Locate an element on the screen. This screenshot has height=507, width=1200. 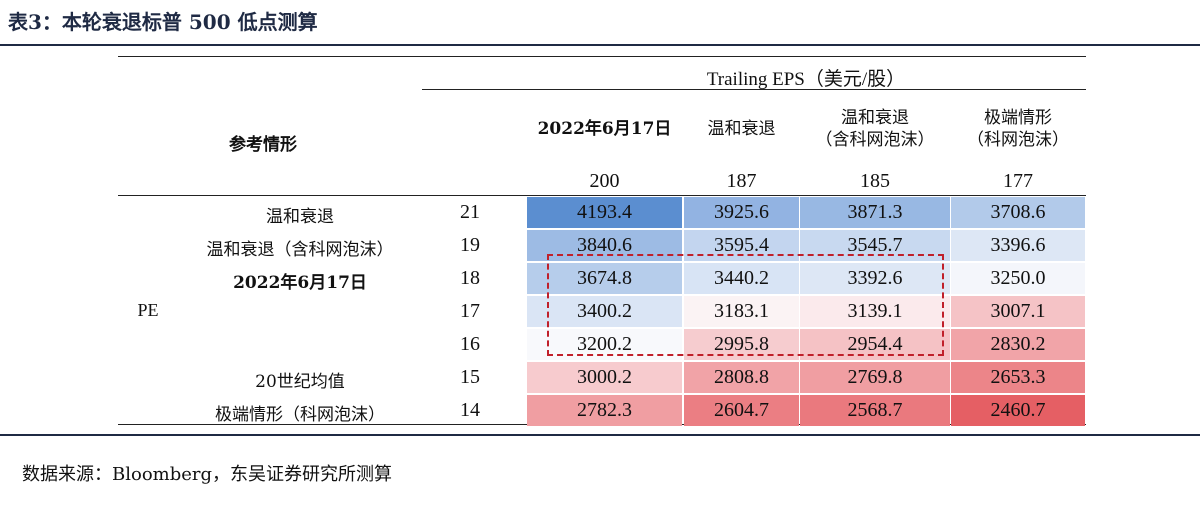
scenario-label: 温和衰退（含科网泡沫） is located at coordinates (300, 250).